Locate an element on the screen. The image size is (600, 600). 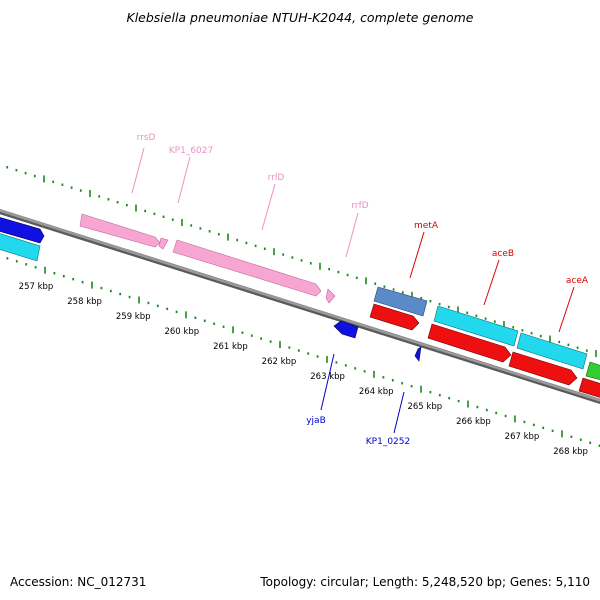
label-rrfD: rrfD is located at coordinates (359, 206).